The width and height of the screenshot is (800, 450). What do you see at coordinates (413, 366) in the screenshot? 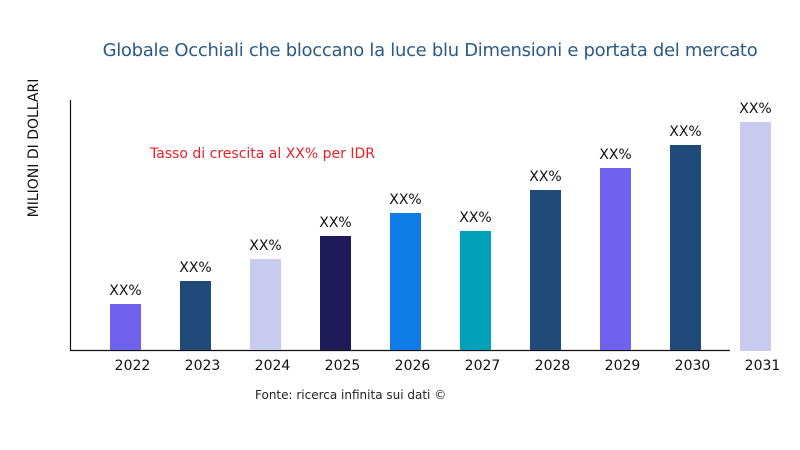
I see `x-tick-label-2026: 2026` at bounding box center [413, 366].